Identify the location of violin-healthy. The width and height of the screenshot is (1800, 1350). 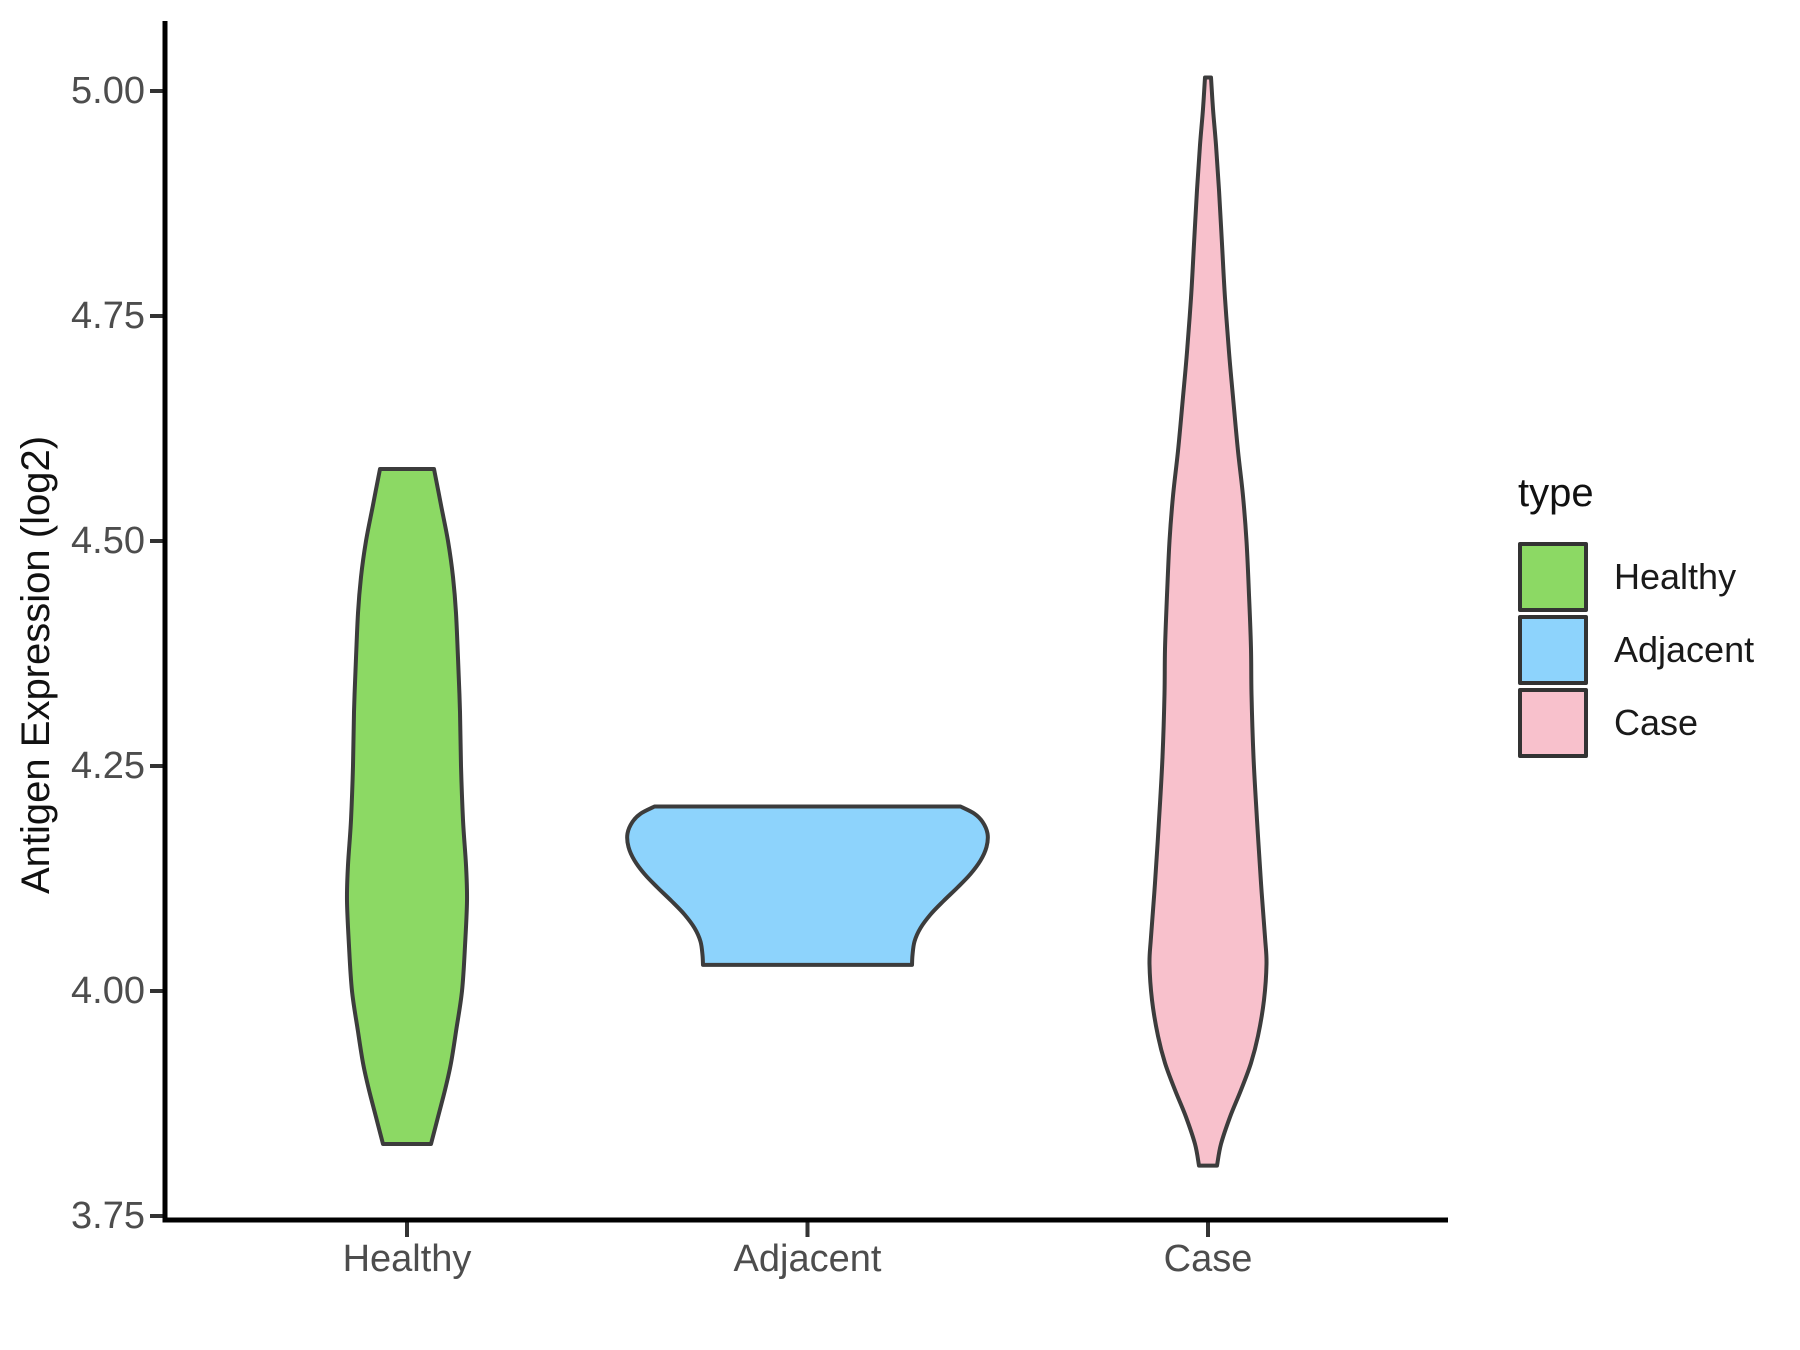
(407, 806).